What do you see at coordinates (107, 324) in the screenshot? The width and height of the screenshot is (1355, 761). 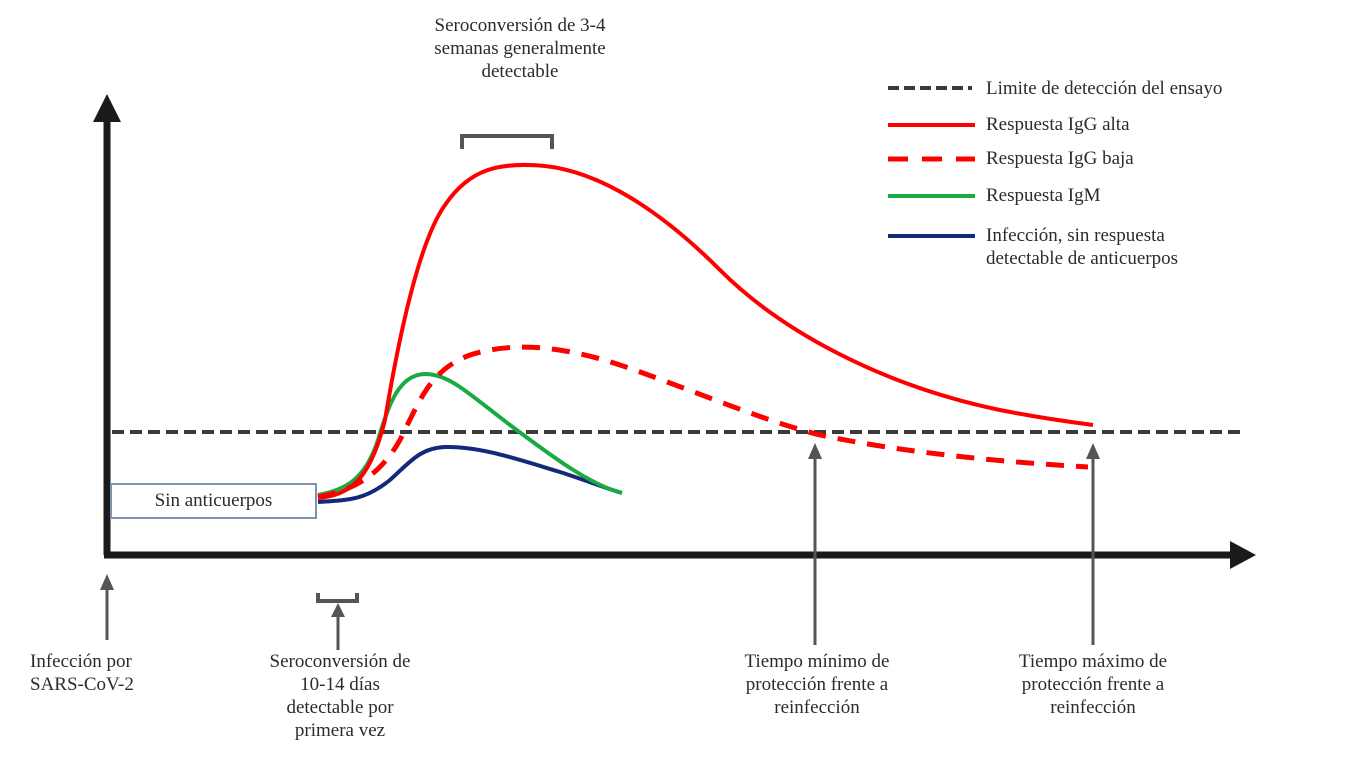 I see `y-axis` at bounding box center [107, 324].